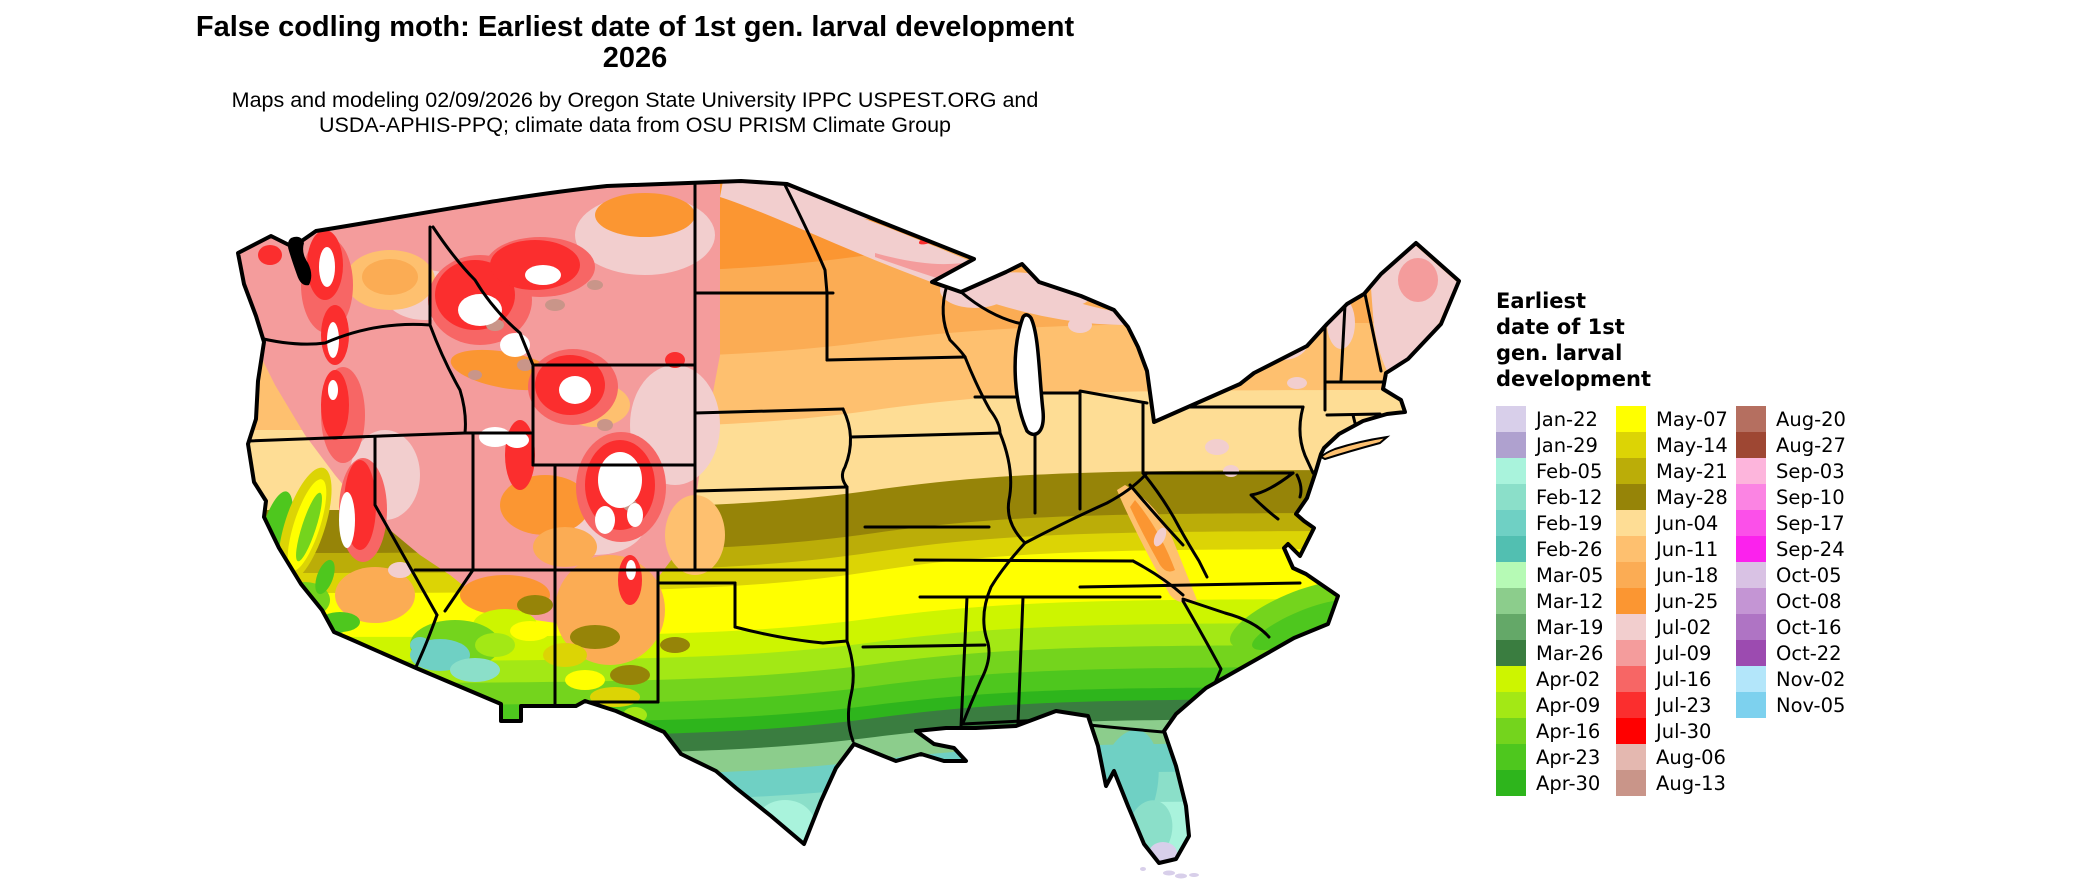  I want to click on legend-item: Jul-16, so click(1676, 679).